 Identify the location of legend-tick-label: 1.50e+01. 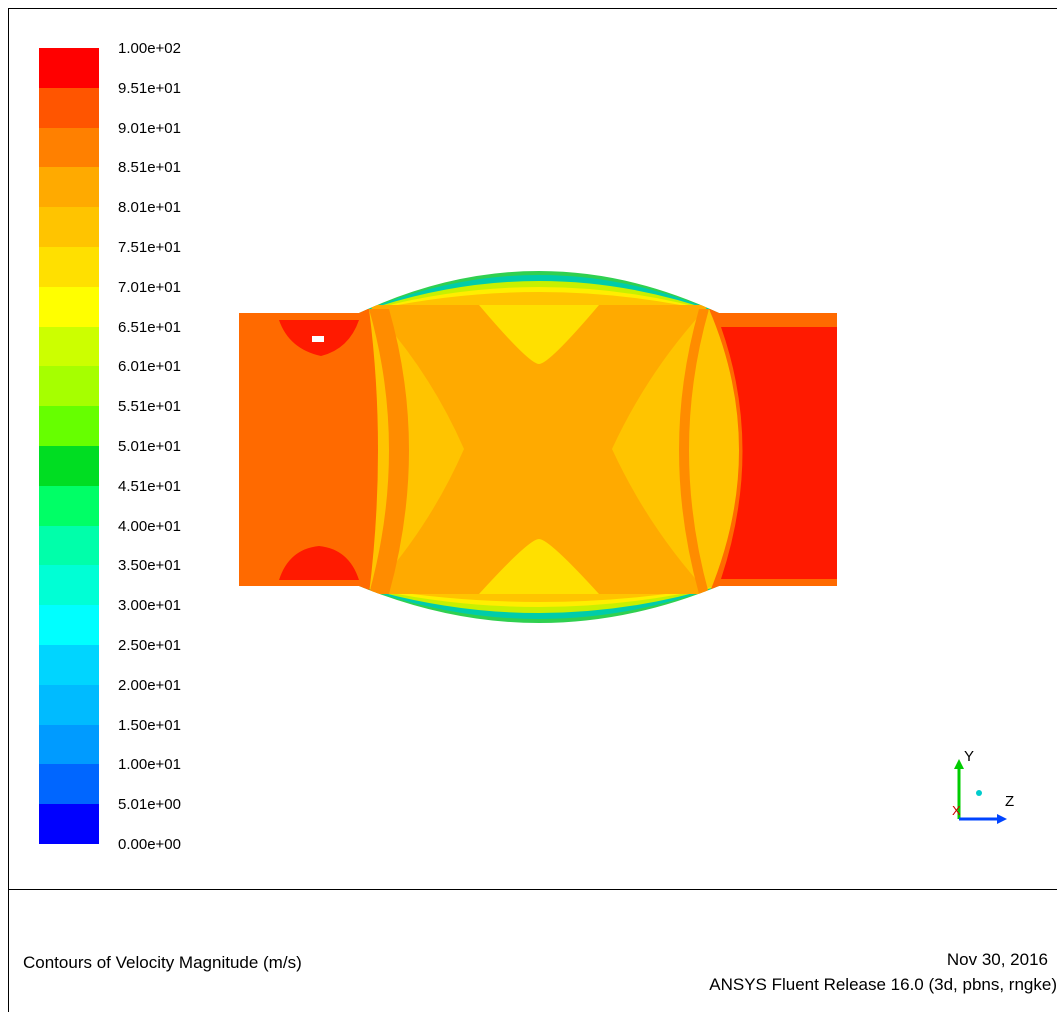
(149, 725).